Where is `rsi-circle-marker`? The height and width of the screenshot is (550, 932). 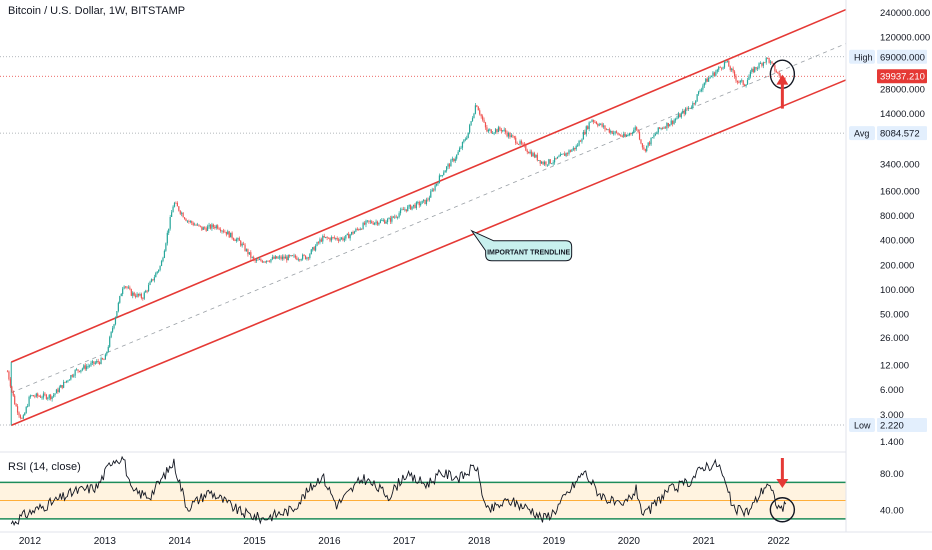
rsi-circle-marker is located at coordinates (782, 510).